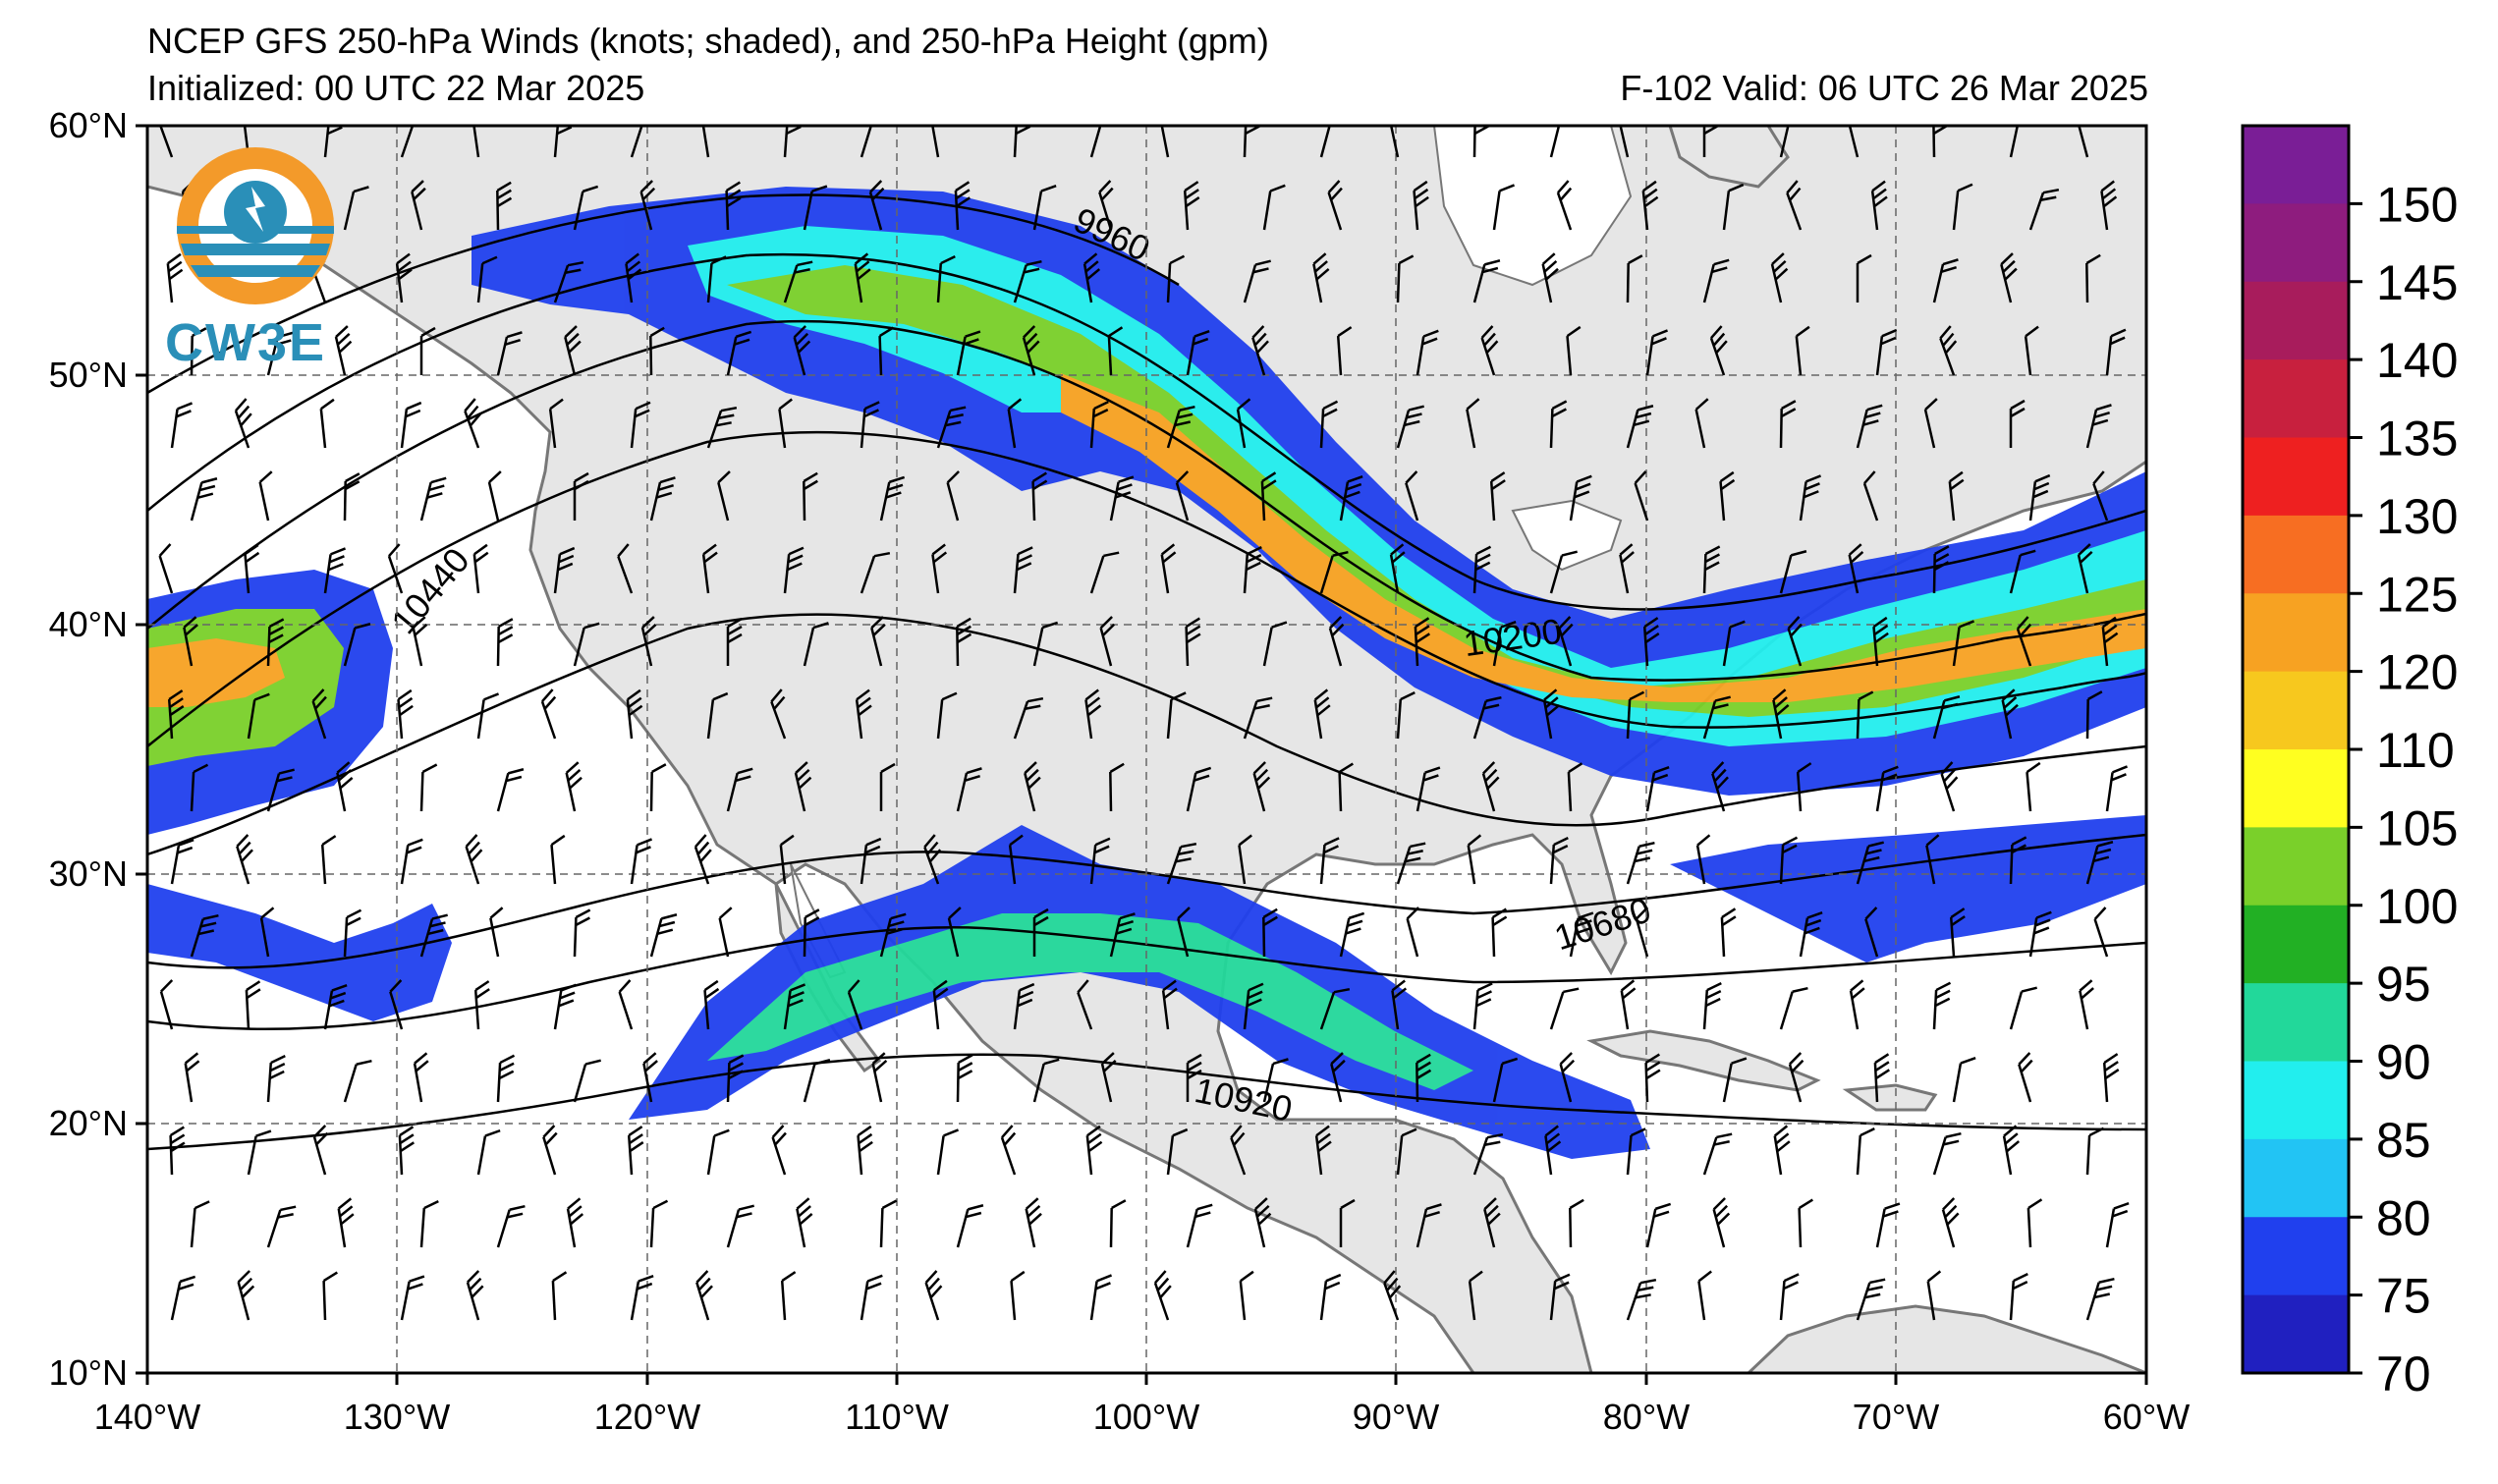  I want to click on lon-tick-label: 60°W, so click(2146, 1417).